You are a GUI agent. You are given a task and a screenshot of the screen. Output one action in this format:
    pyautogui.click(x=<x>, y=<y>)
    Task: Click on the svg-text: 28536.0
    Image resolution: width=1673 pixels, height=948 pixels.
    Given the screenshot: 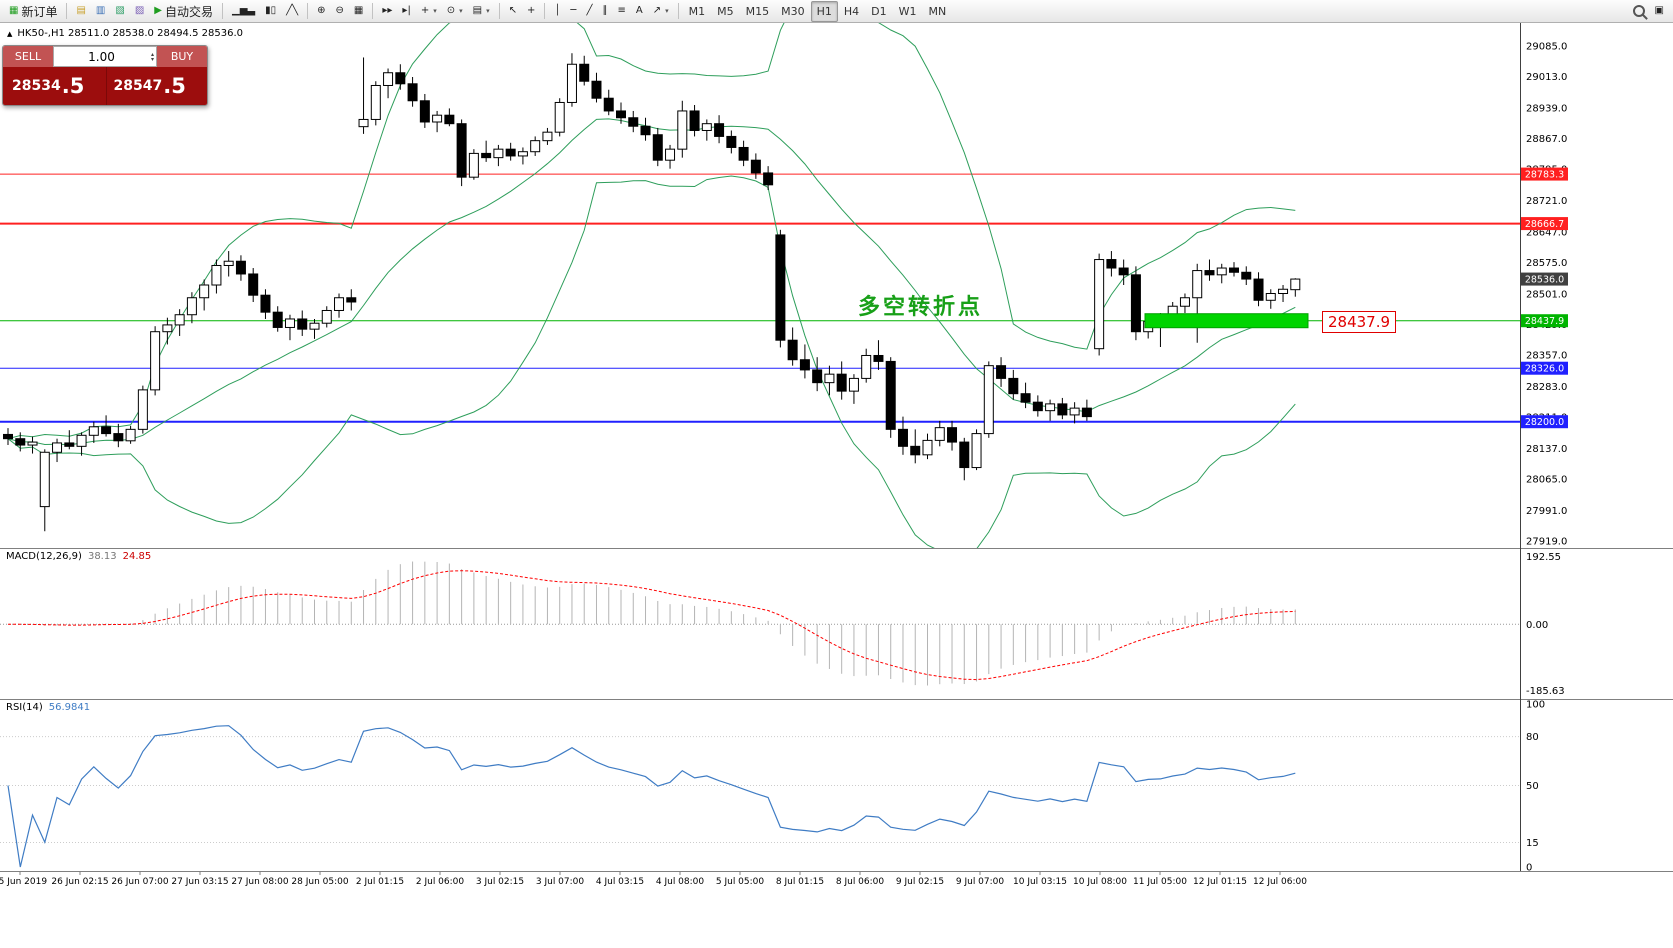 What is the action you would take?
    pyautogui.click(x=1544, y=280)
    